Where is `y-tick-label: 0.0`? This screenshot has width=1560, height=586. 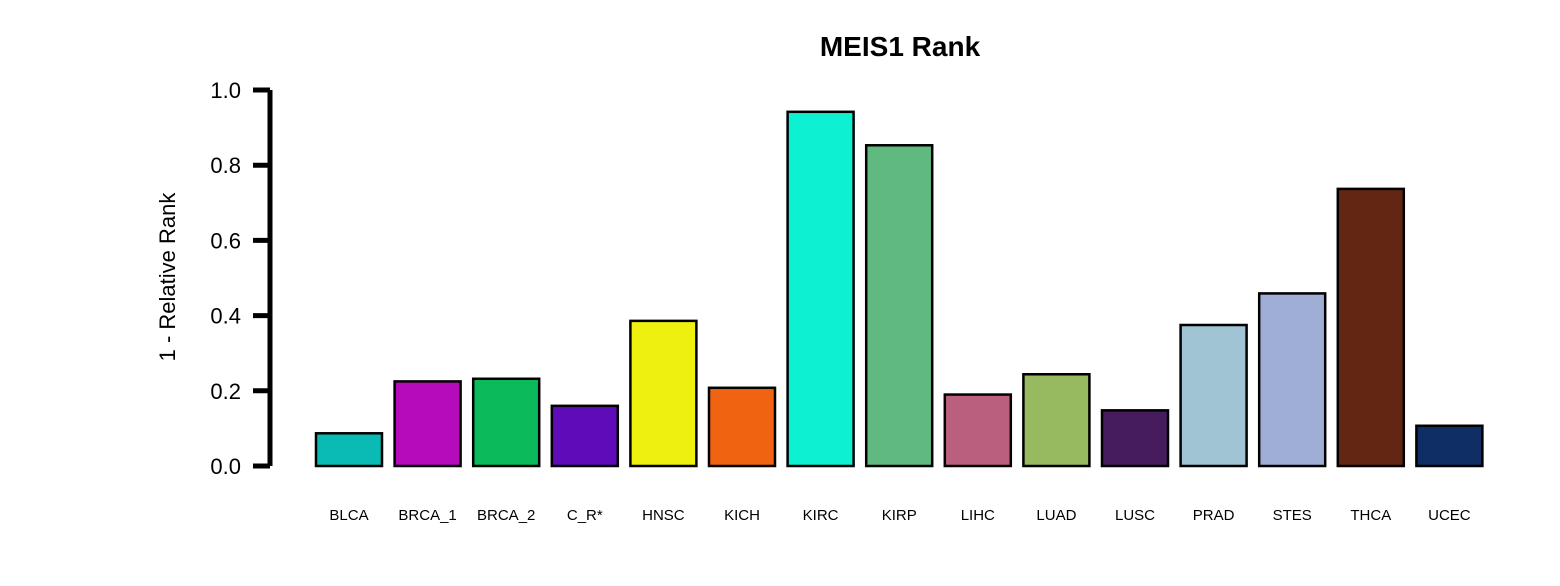
y-tick-label: 0.0 is located at coordinates (225, 466).